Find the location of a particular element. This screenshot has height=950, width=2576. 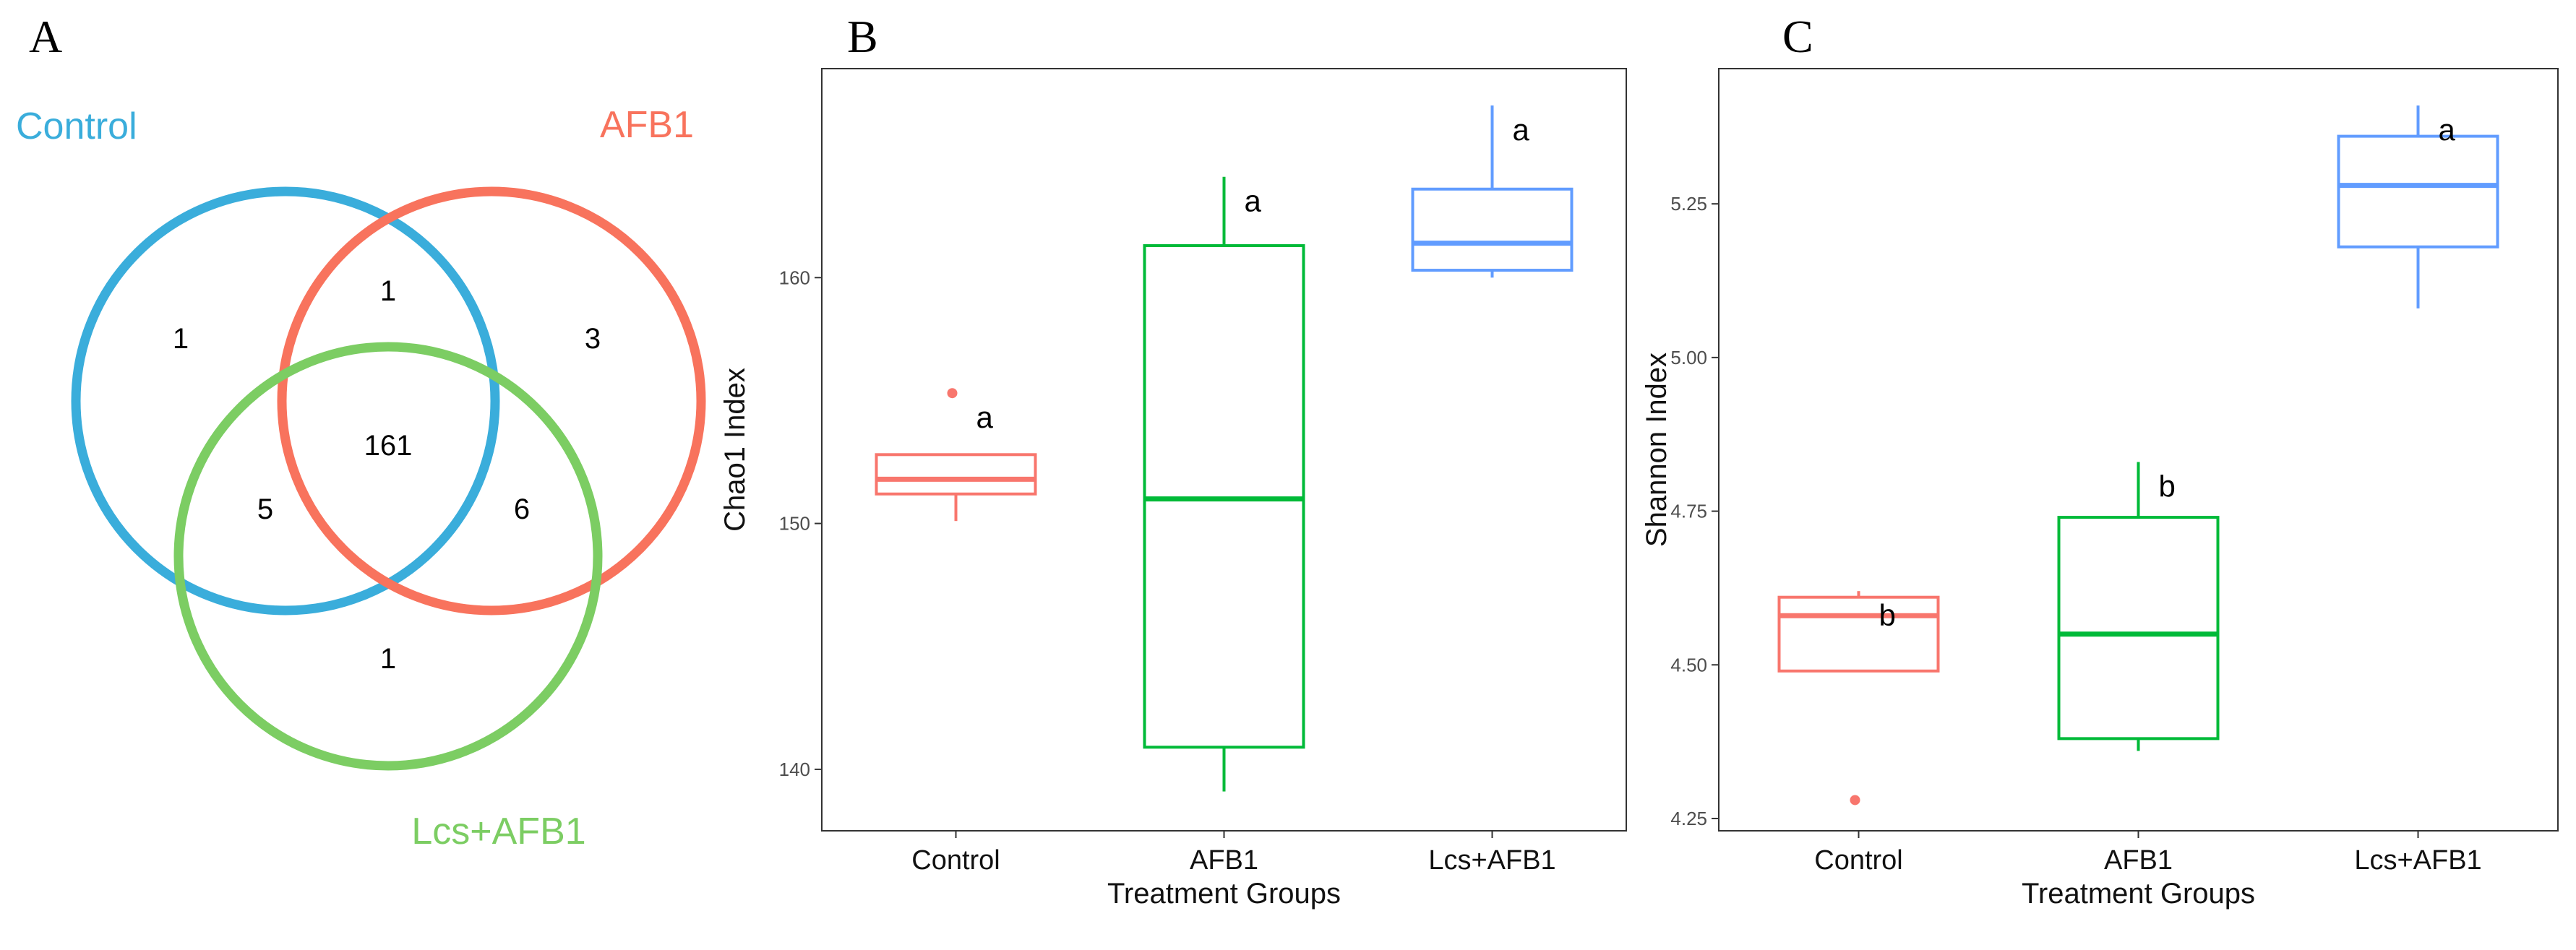

venn-count-lcs-only: 1 is located at coordinates (388, 659).